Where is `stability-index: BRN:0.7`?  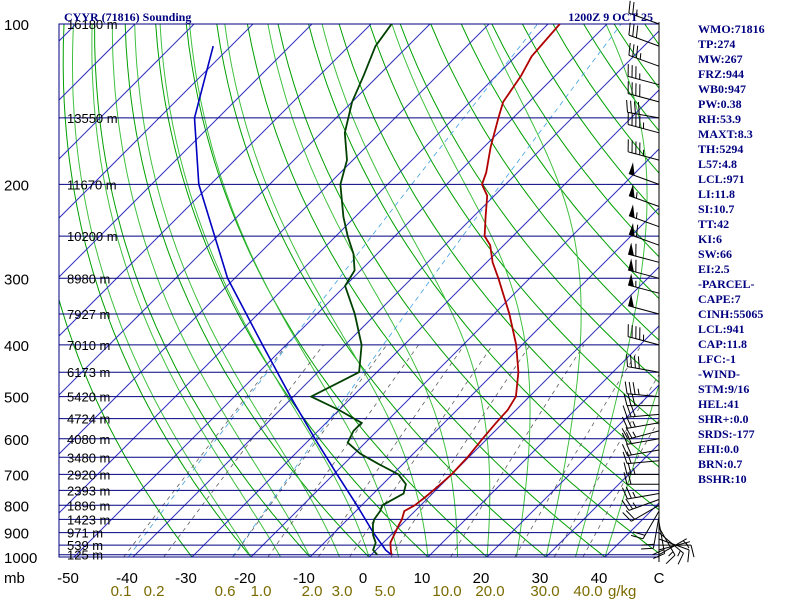
stability-index: BRN:0.7 is located at coordinates (720, 464).